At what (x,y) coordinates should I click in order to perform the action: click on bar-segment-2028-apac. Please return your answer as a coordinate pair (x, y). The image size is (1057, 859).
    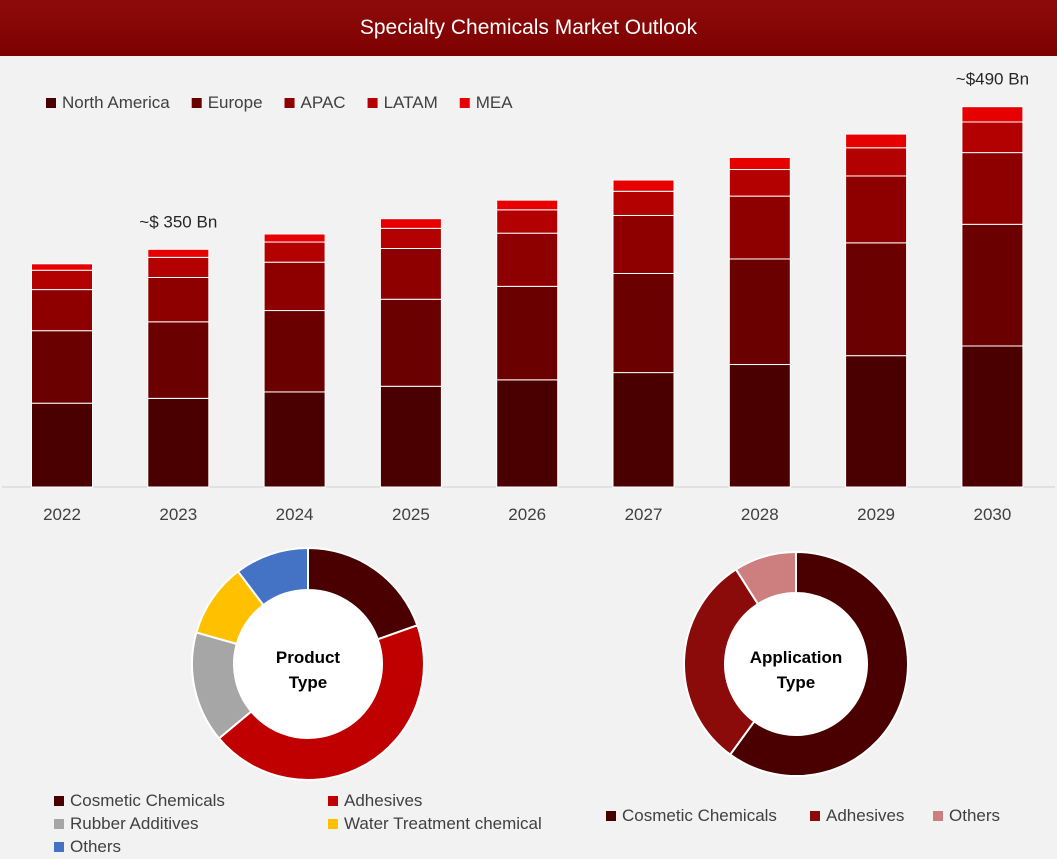
    Looking at the image, I should click on (759, 227).